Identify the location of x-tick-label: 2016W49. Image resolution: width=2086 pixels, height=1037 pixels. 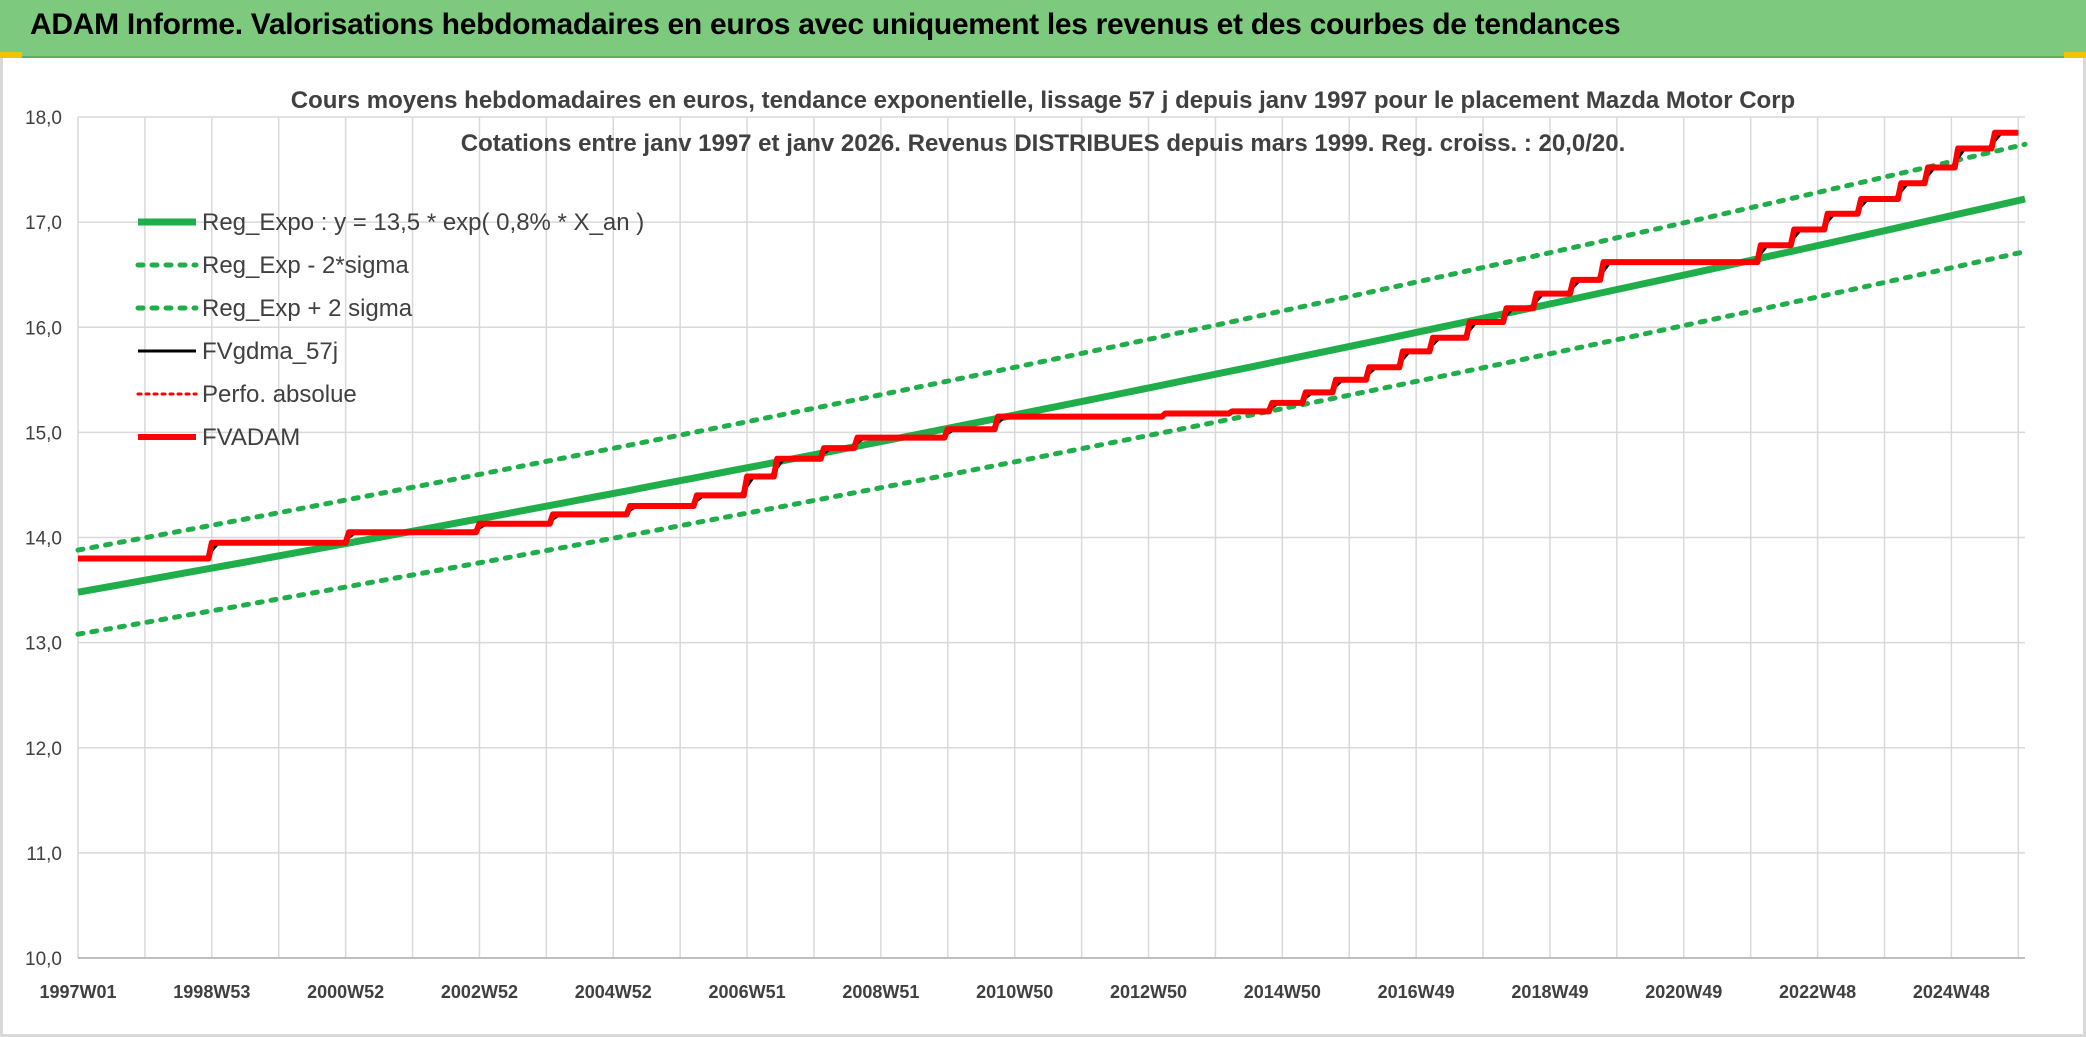
(1416, 992).